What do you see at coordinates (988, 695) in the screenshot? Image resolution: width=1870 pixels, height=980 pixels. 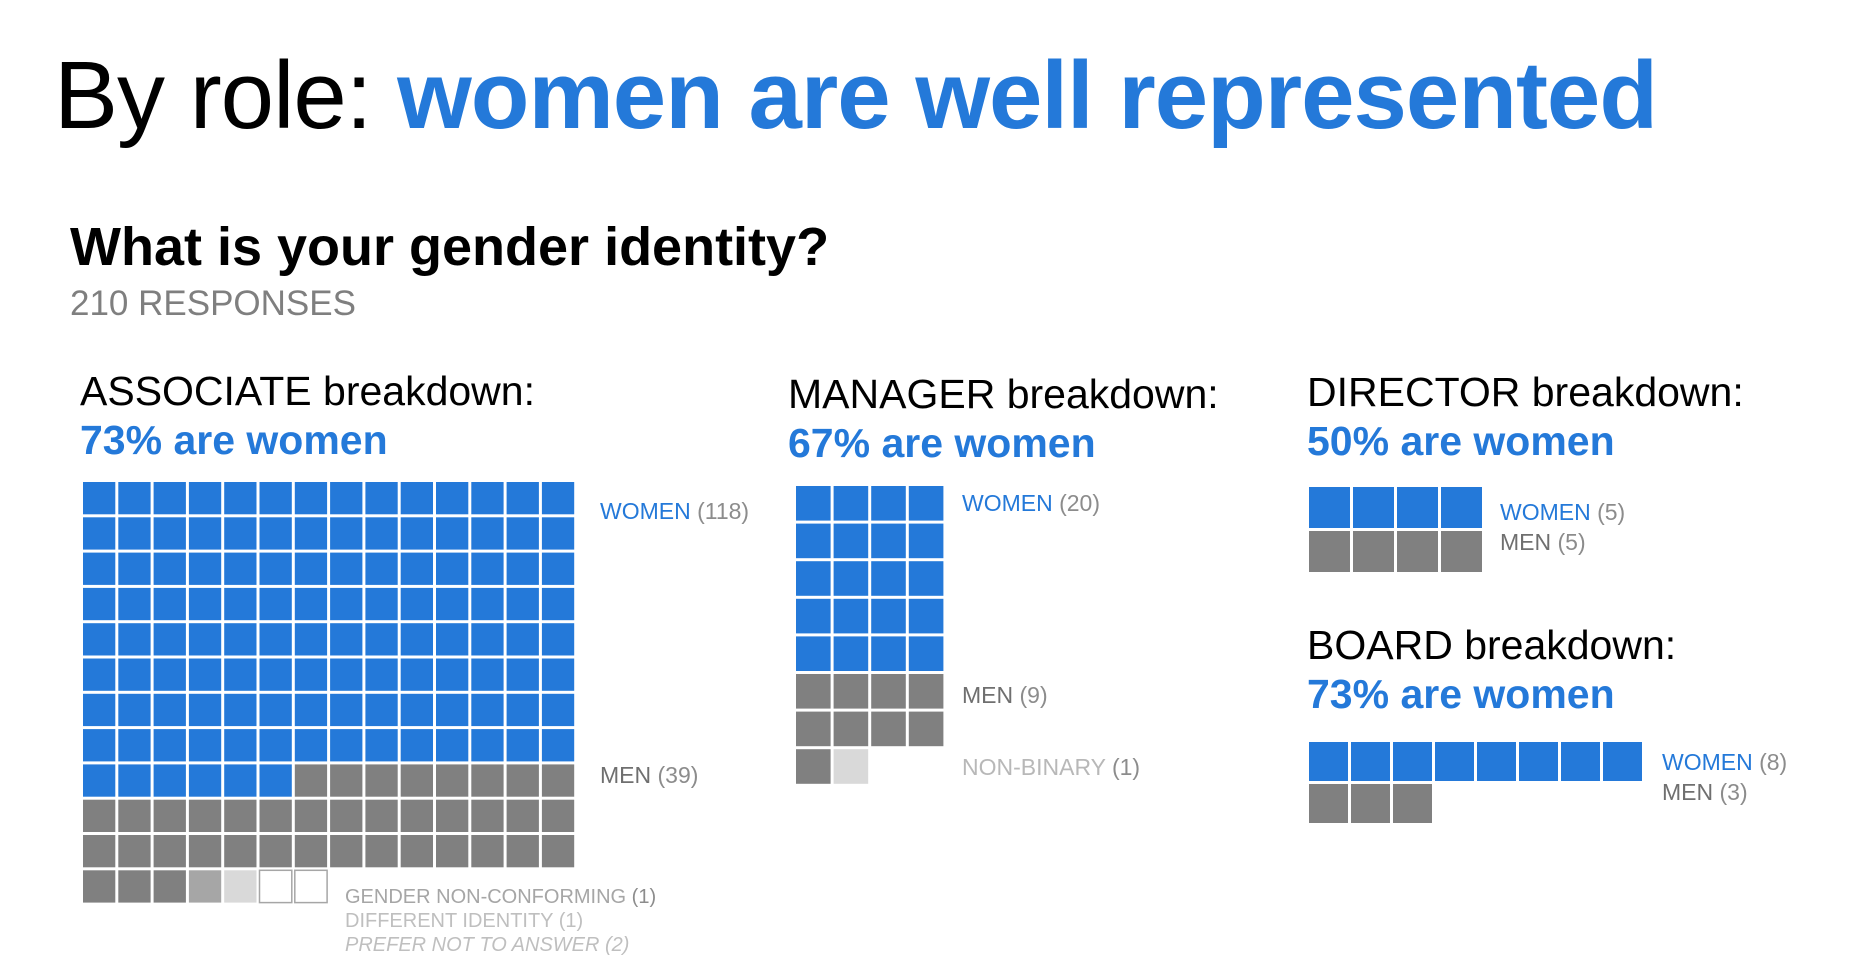 I see `manager-men-name: MEN` at bounding box center [988, 695].